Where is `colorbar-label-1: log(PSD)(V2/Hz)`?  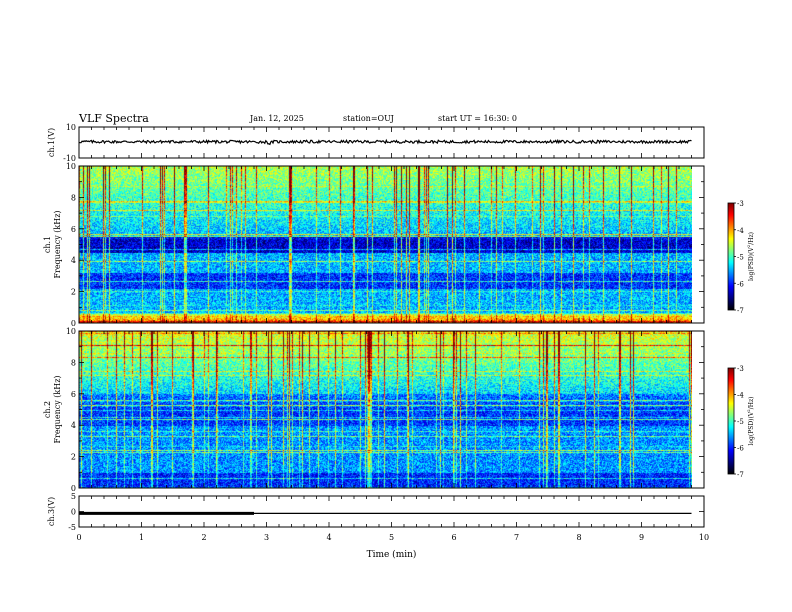
colorbar-label-1: log(PSD)(V2/Hz) is located at coordinates (750, 256).